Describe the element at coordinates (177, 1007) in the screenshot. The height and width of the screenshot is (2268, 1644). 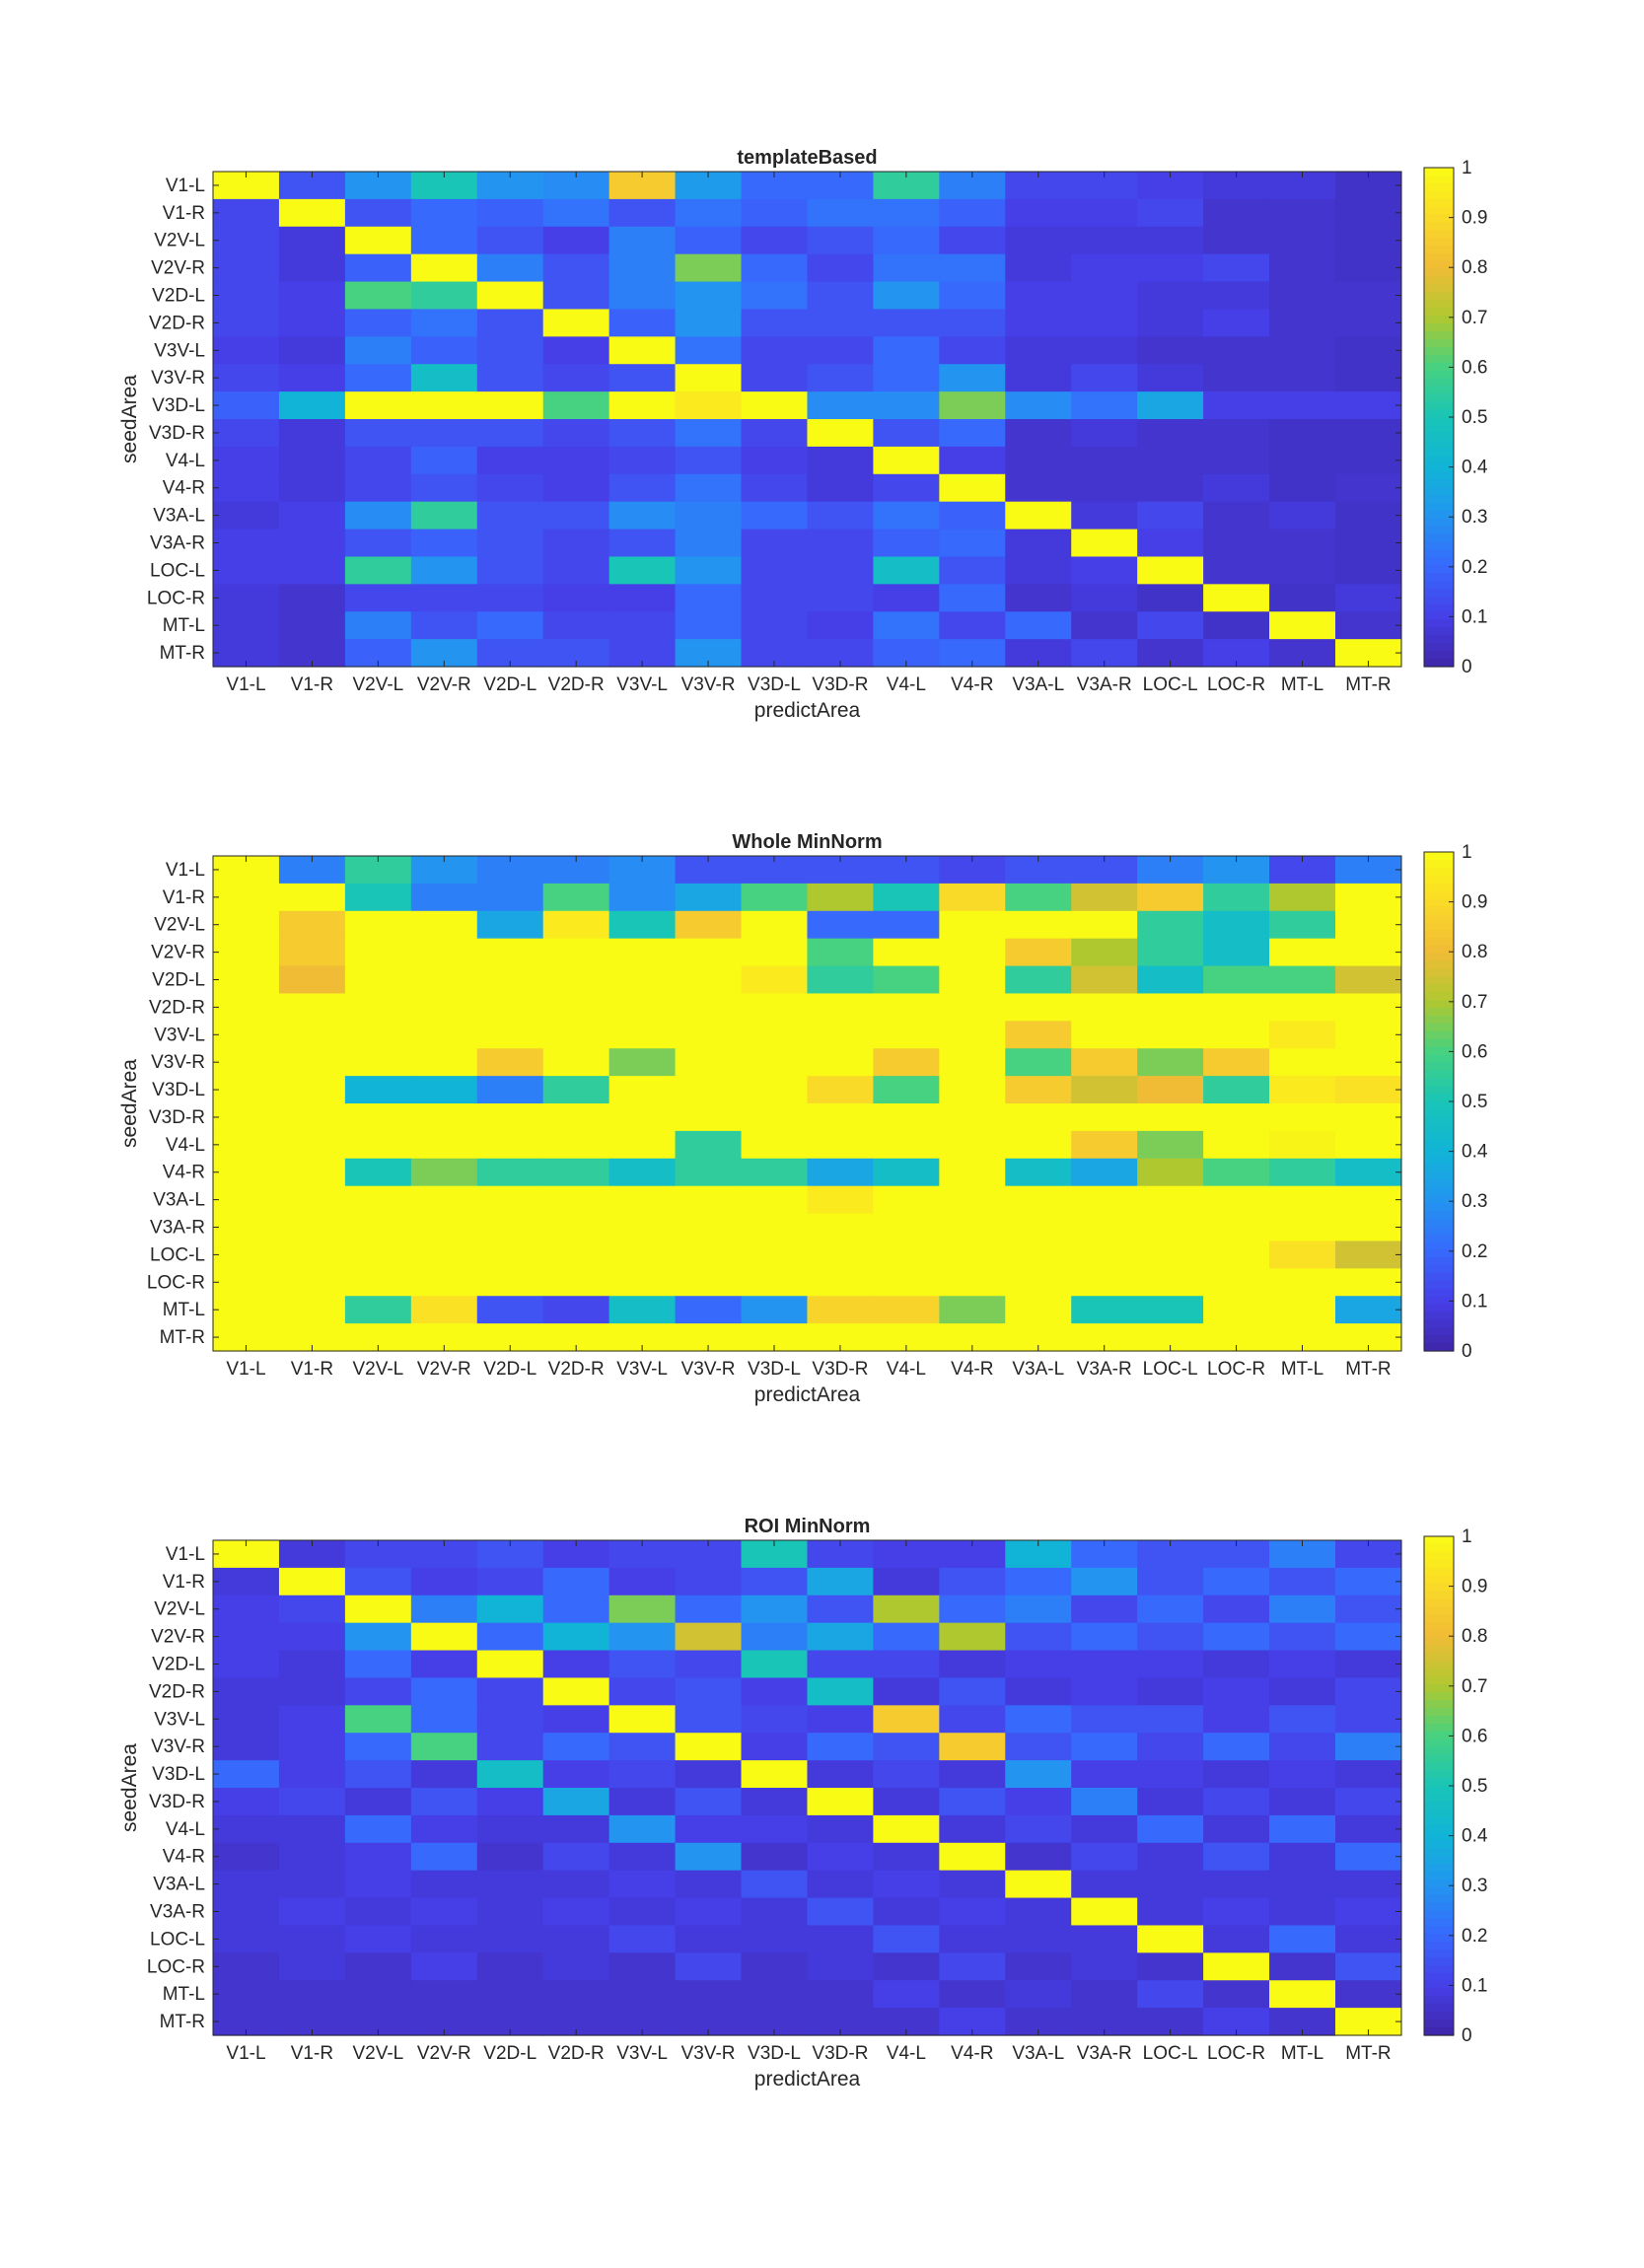
I see `y-tick-label: V2D-R` at that location.